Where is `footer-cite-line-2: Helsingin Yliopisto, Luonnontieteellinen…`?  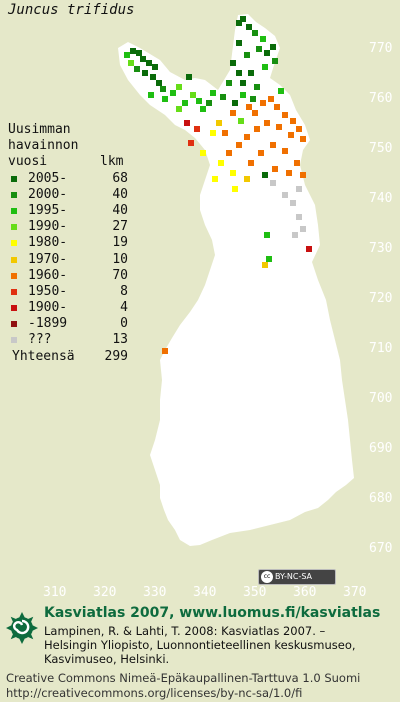 footer-cite-line-2: Helsingin Yliopisto, Luonnontieteellinen… is located at coordinates (200, 645).